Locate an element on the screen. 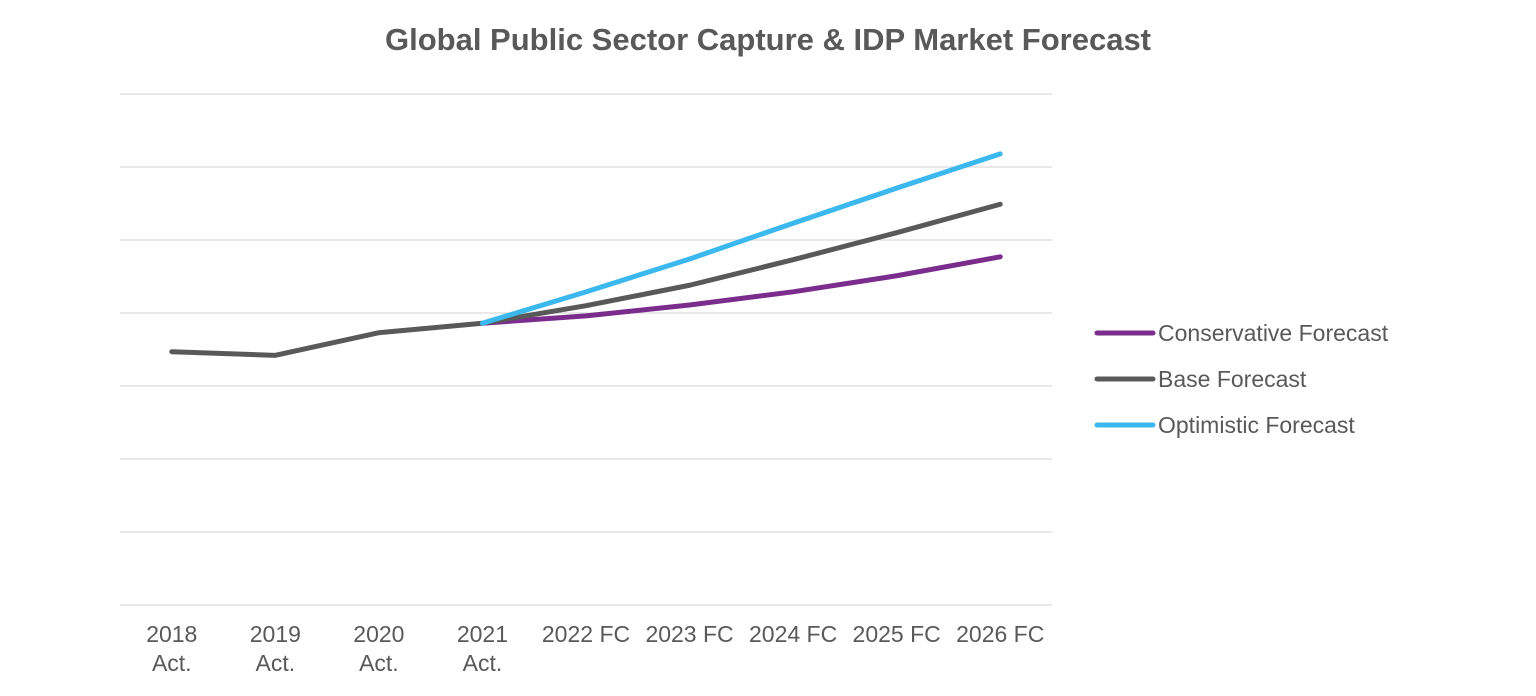 Image resolution: width=1536 pixels, height=696 pixels. legend-item: Base Forecast is located at coordinates (1200, 379).